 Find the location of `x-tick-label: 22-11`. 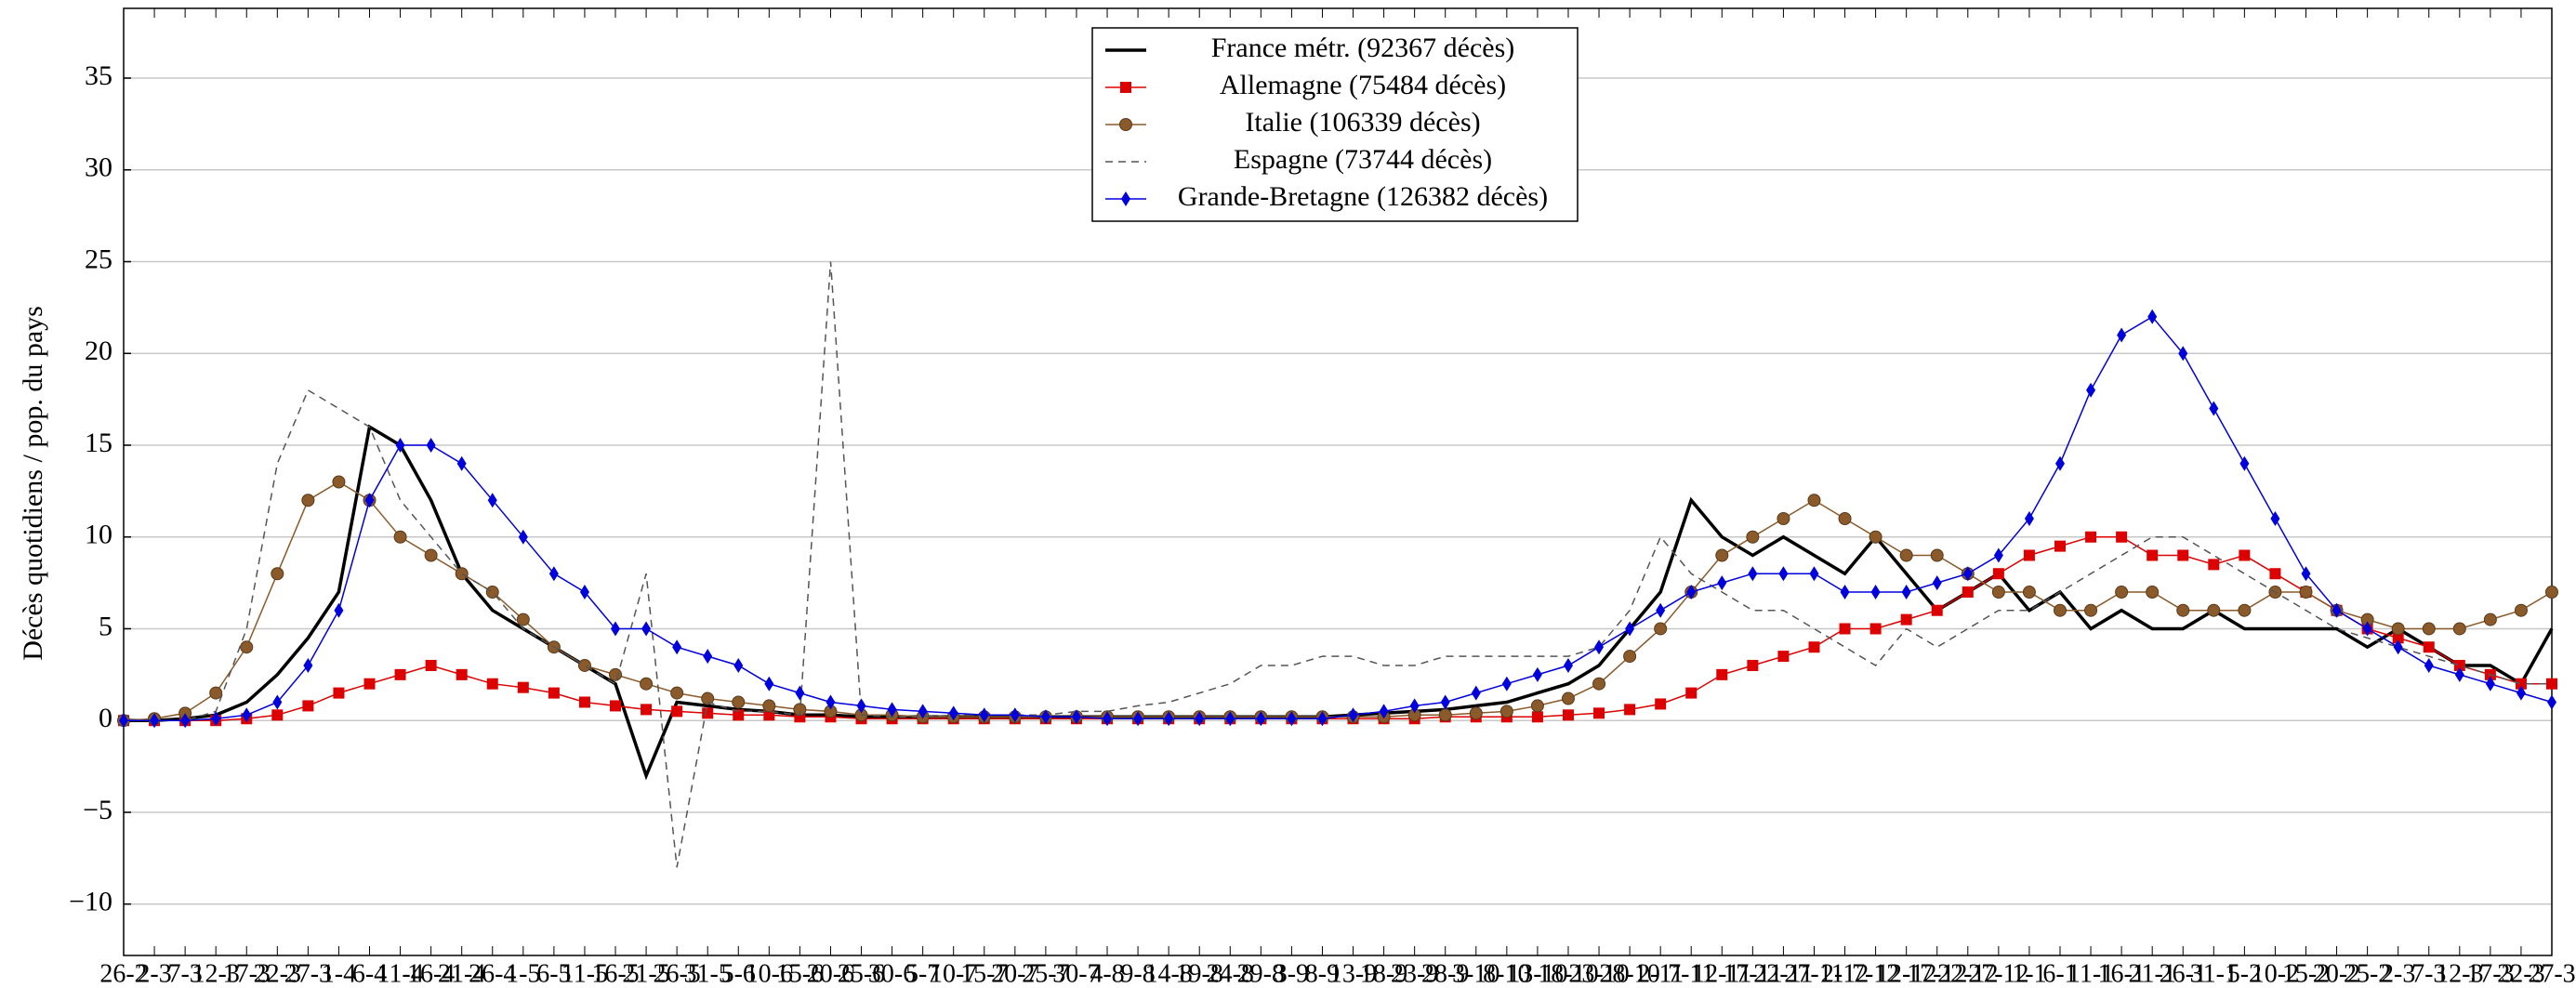

x-tick-label: 22-11 is located at coordinates (1783, 974).